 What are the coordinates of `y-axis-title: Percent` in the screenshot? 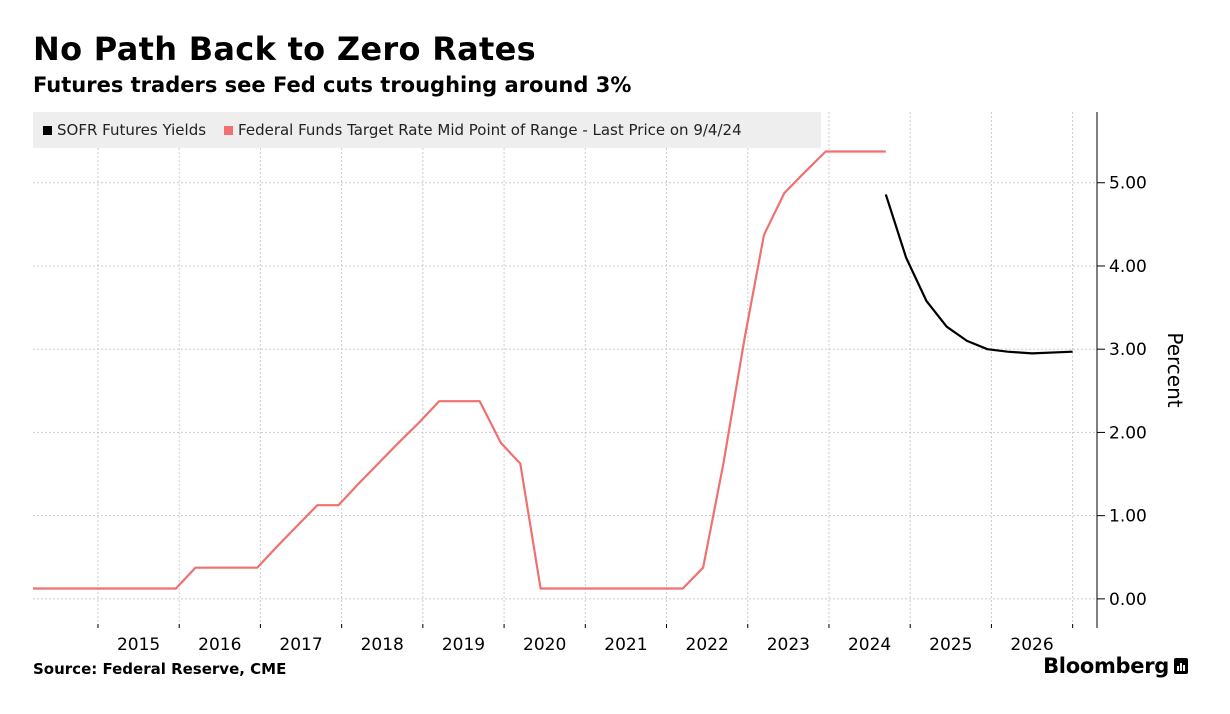 It's located at (1175, 369).